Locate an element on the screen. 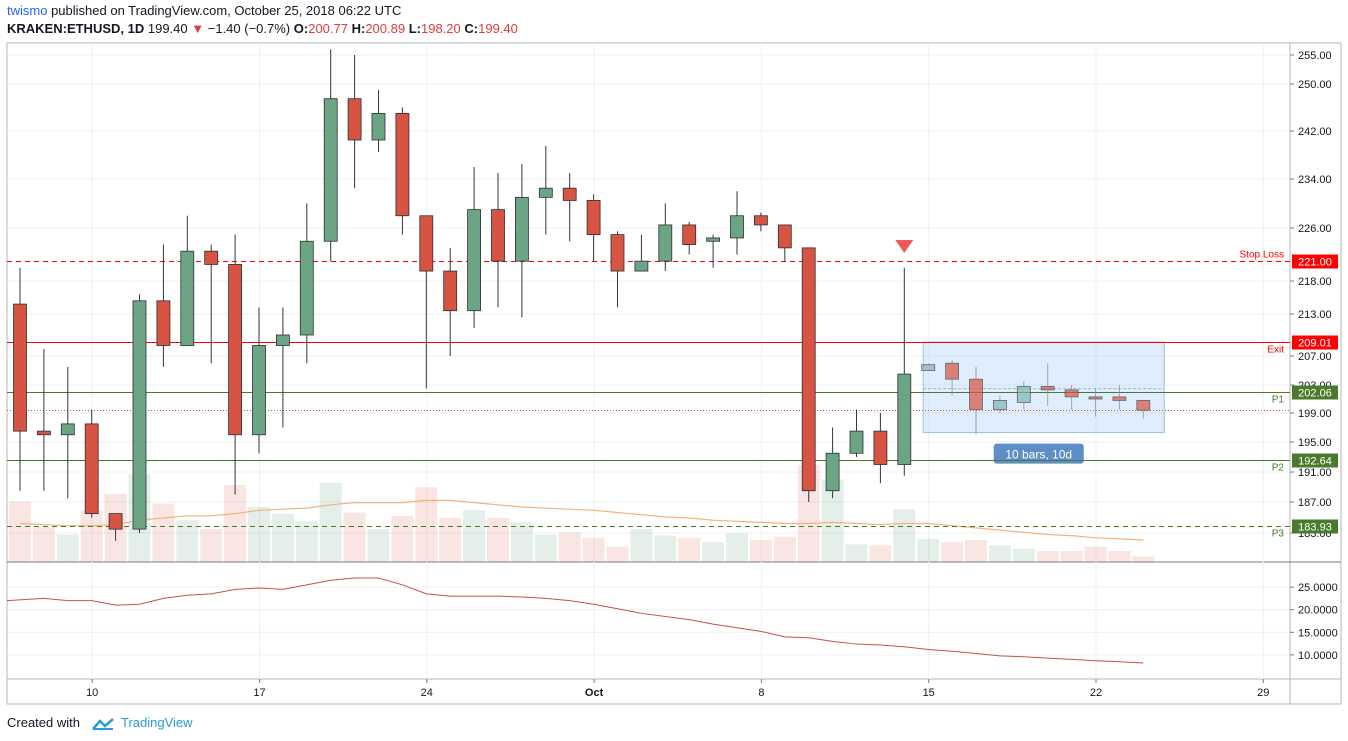 The image size is (1348, 741). author-link: twismo is located at coordinates (27, 10).